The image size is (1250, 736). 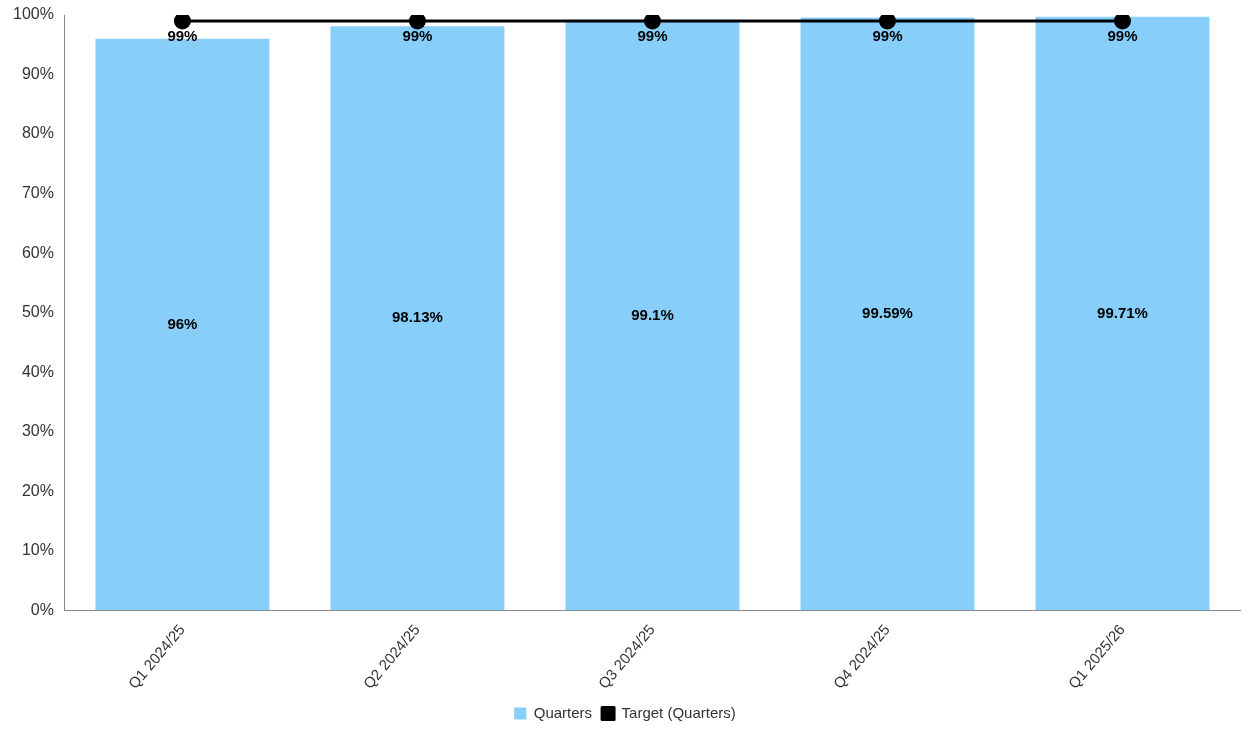 What do you see at coordinates (182, 323) in the screenshot?
I see `data-label: 96%` at bounding box center [182, 323].